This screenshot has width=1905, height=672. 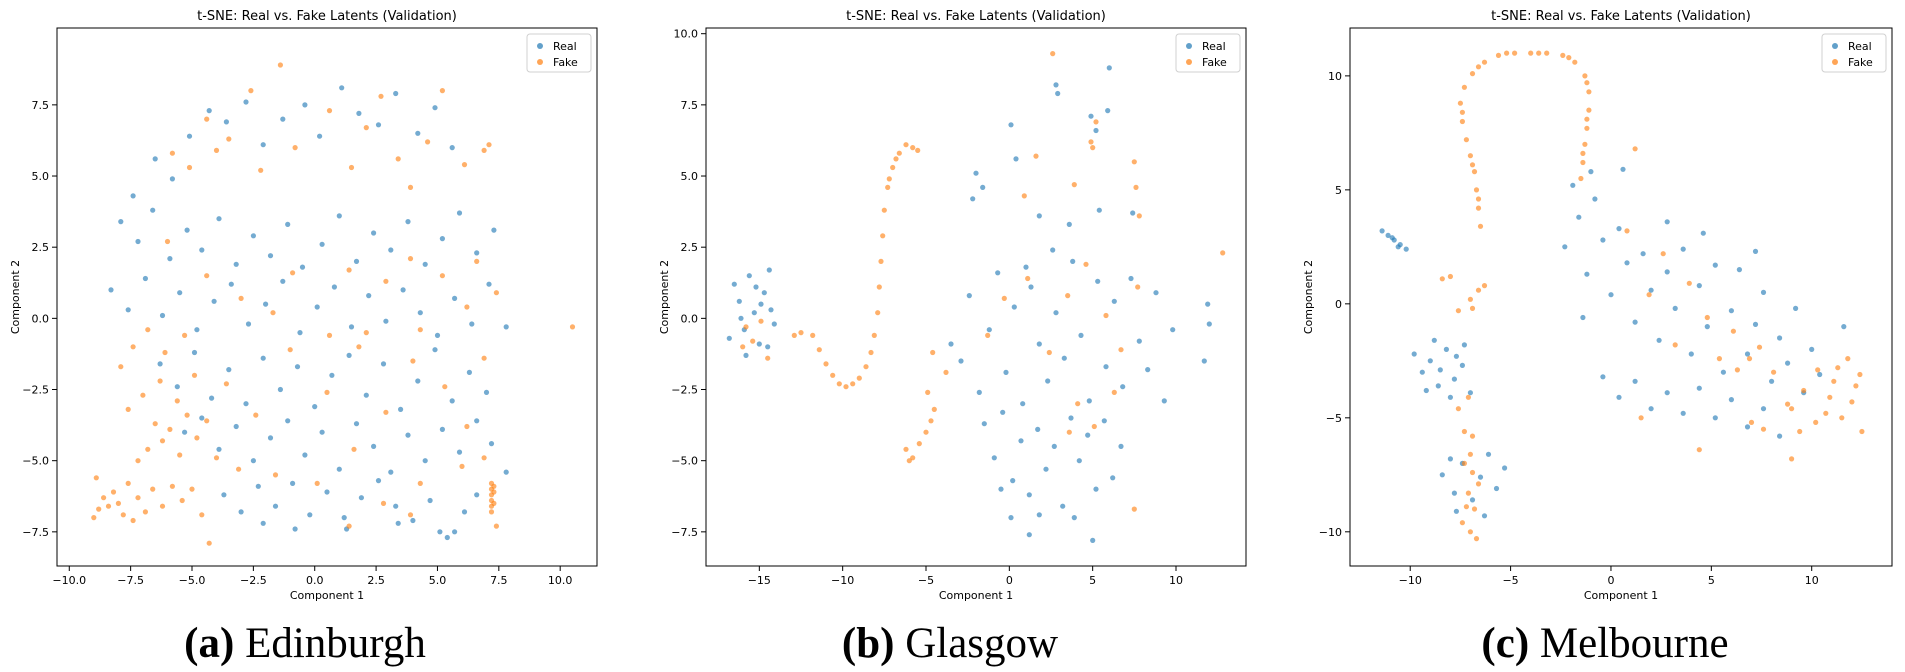 I want to click on caption-a: (a) Edinburgh, so click(x=305, y=643).